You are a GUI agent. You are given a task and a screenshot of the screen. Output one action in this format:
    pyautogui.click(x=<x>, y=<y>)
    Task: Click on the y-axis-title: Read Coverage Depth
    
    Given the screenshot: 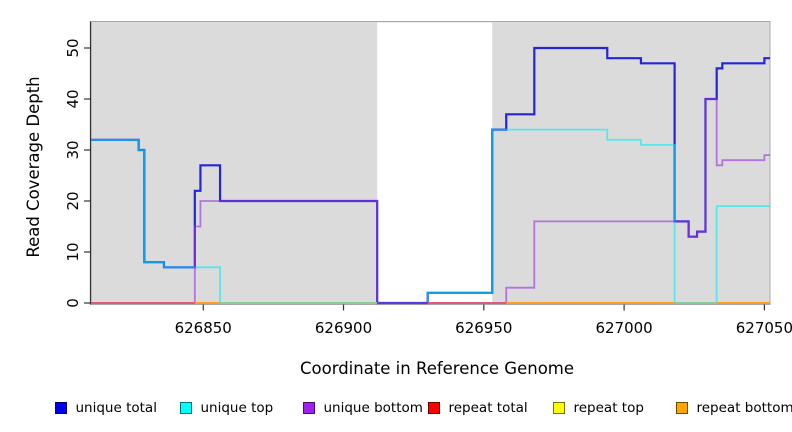 What is the action you would take?
    pyautogui.click(x=33, y=167)
    